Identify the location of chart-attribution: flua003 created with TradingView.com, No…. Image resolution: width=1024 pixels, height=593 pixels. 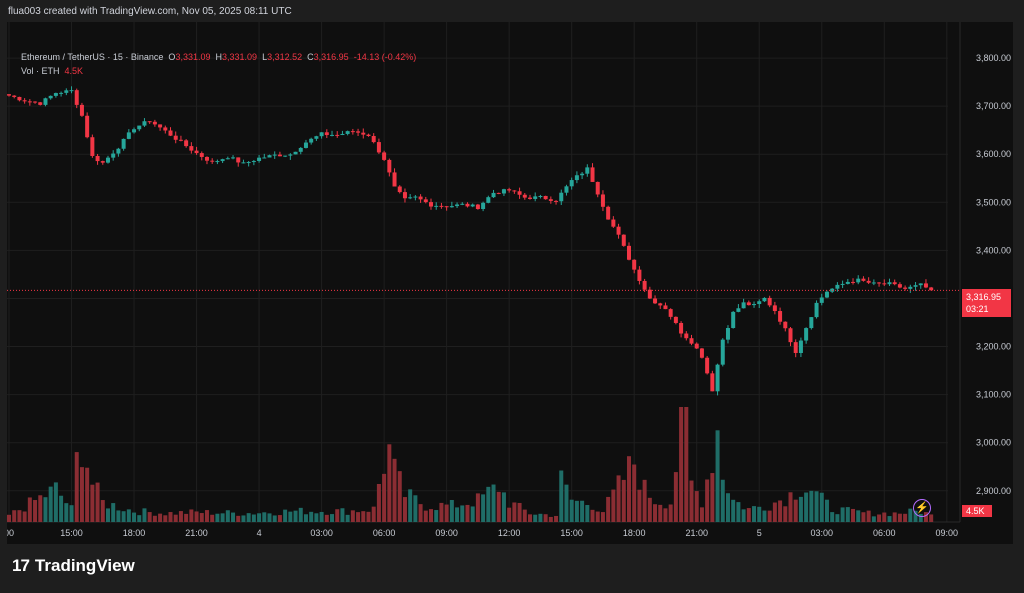
(150, 11).